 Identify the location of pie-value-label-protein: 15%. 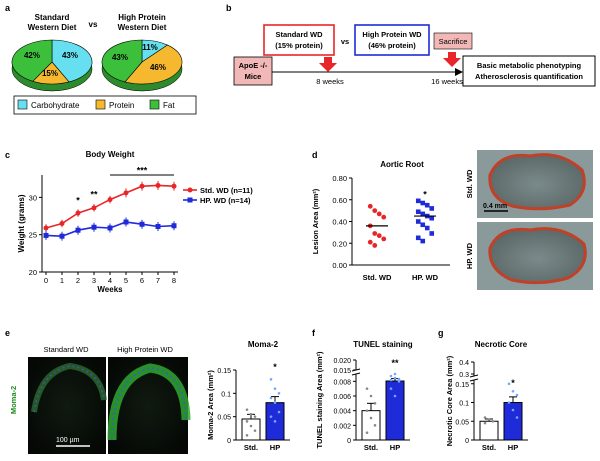
(50, 73).